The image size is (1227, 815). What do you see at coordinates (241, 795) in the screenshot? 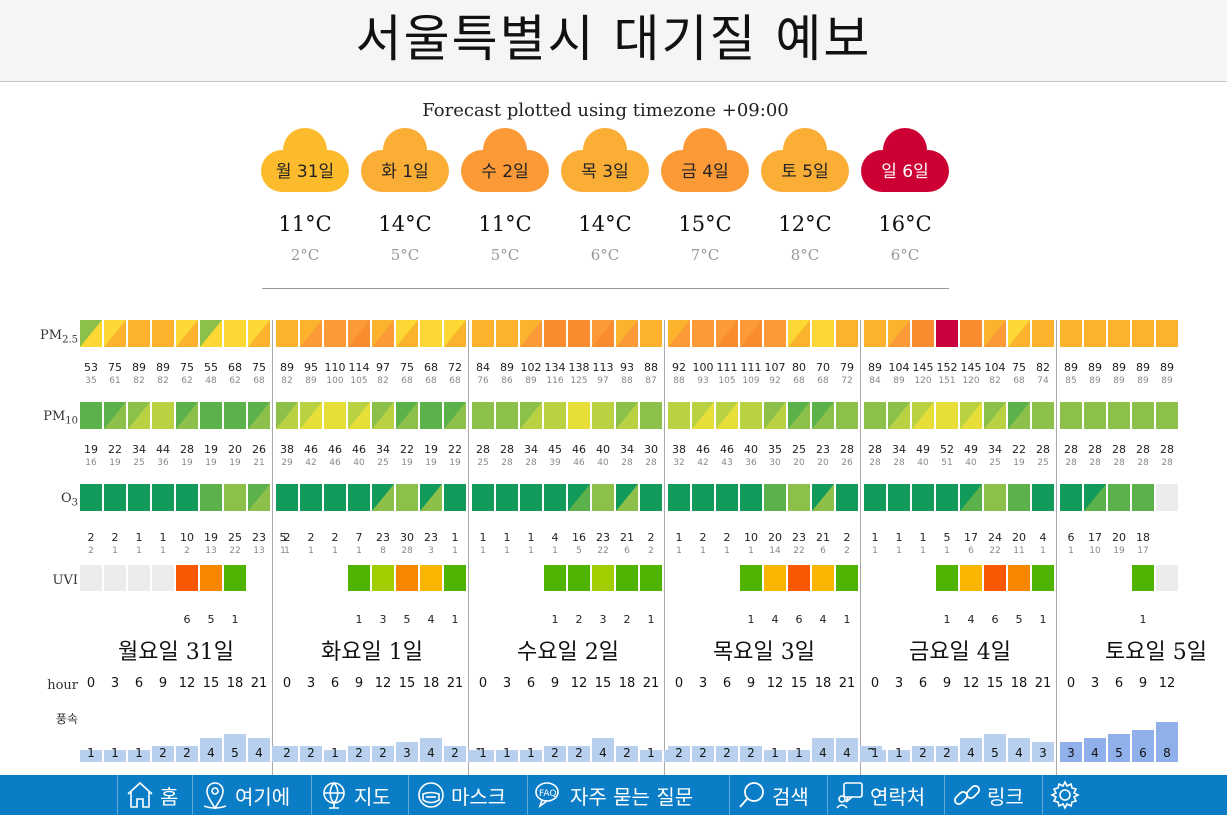
I see `nav-item-location-pin: 여기에` at bounding box center [241, 795].